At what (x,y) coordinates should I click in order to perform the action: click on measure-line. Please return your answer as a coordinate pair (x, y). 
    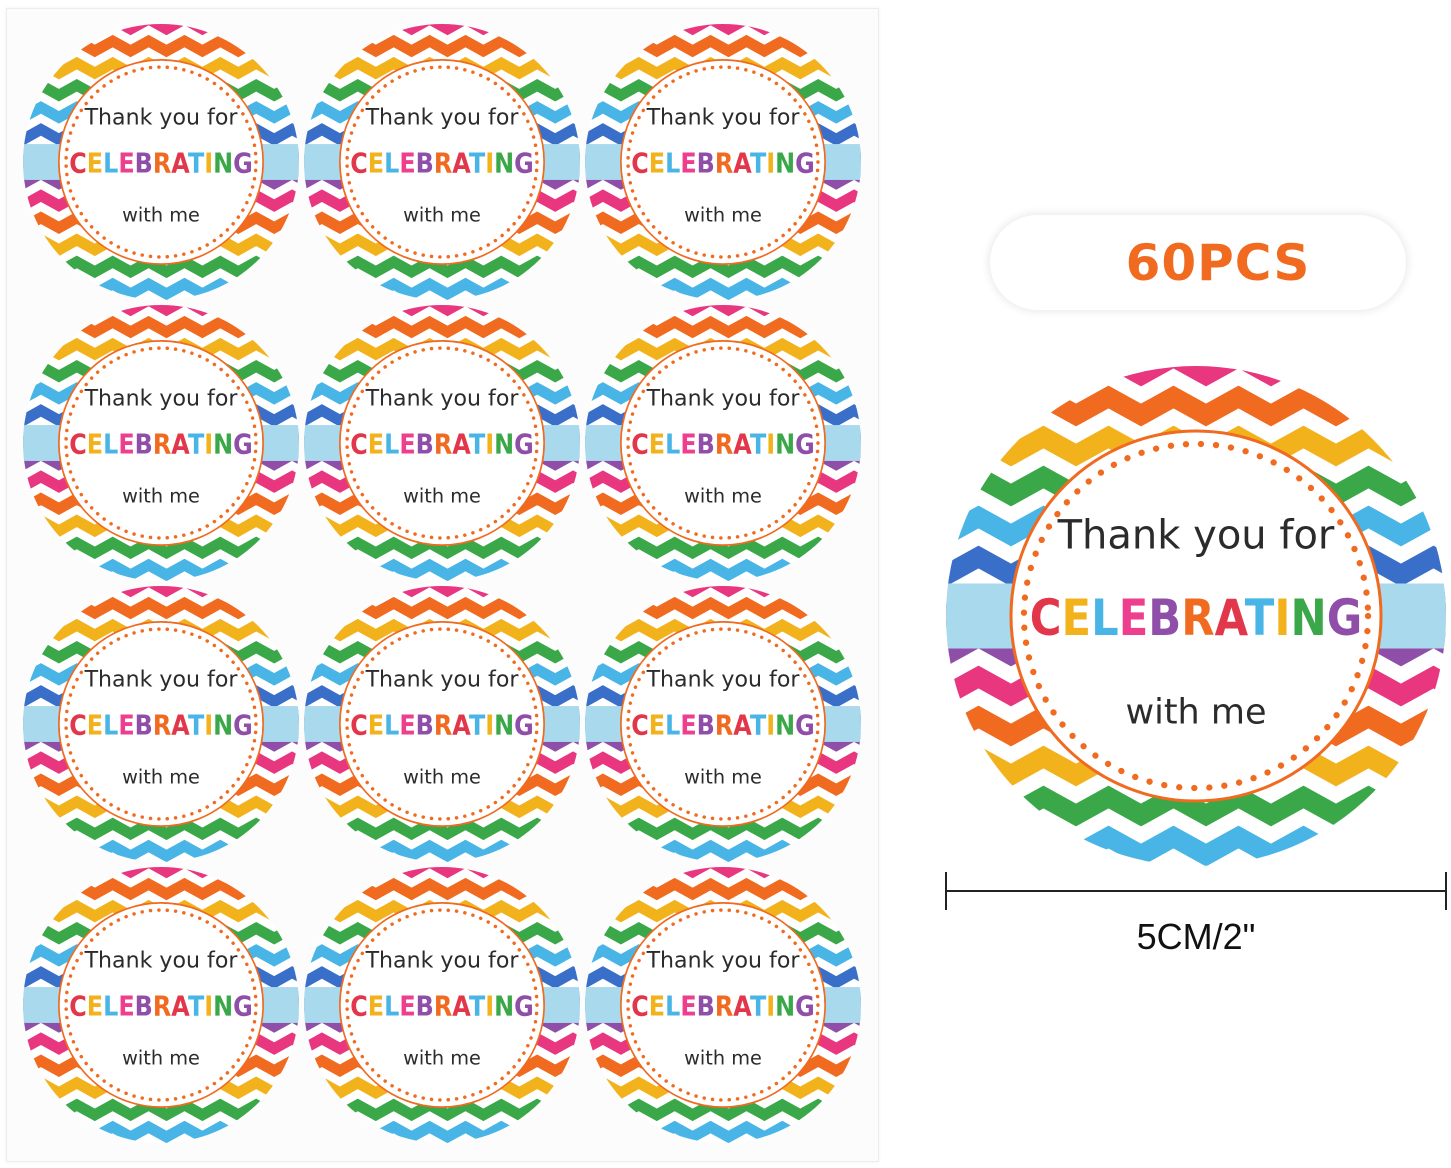
    Looking at the image, I should click on (1196, 891).